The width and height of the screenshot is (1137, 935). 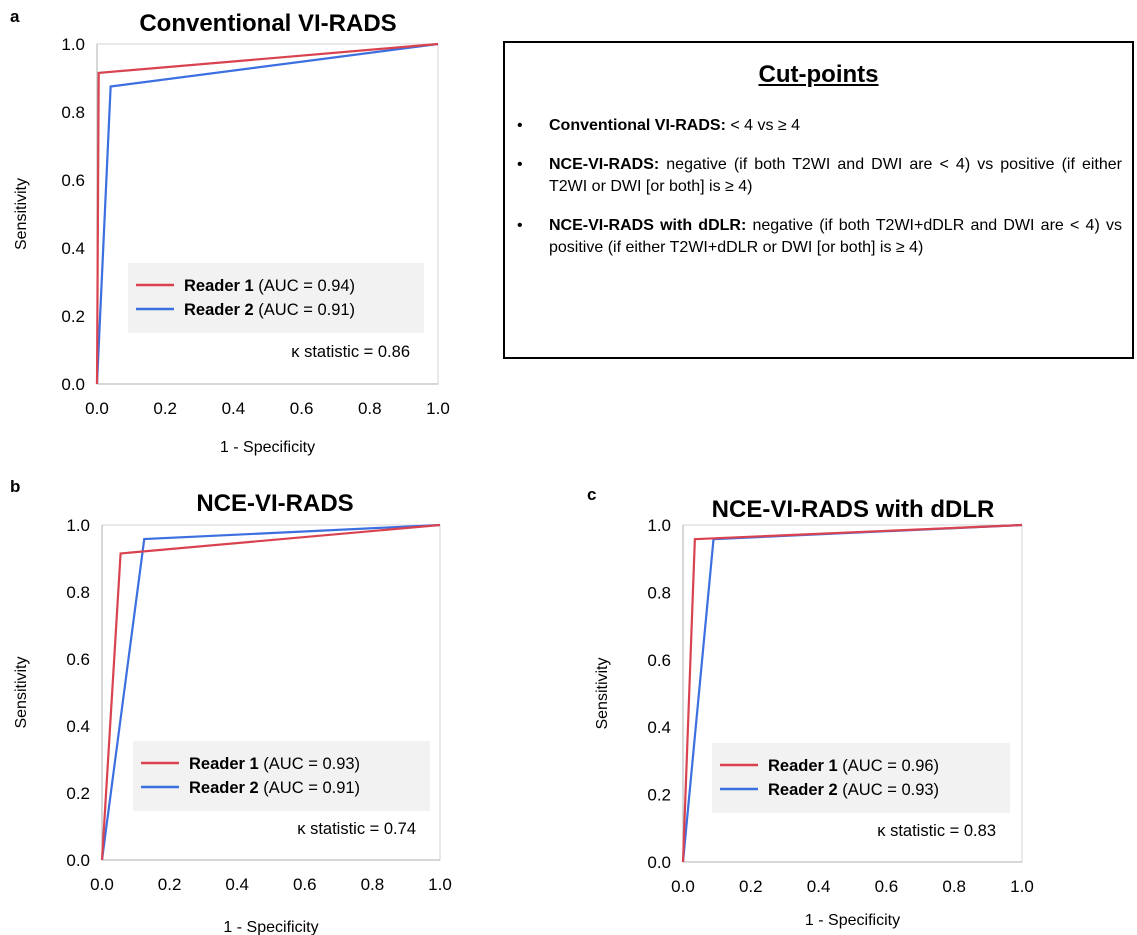 What do you see at coordinates (591, 494) in the screenshot?
I see `panel-letter: c` at bounding box center [591, 494].